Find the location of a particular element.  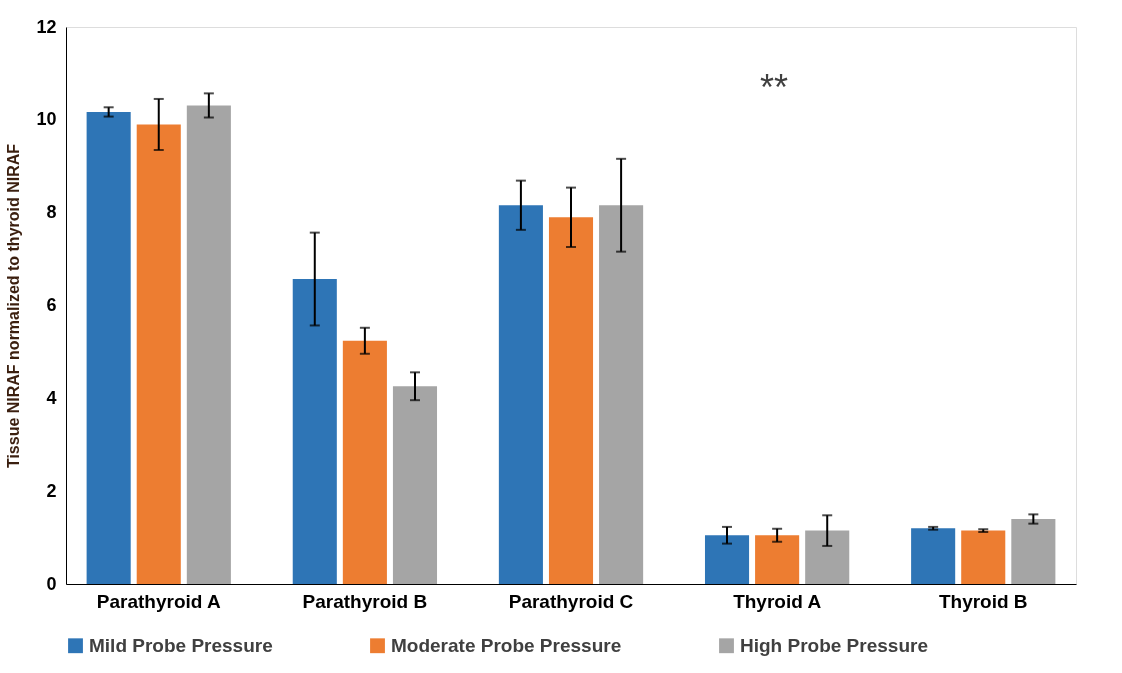

x-tick-label: Parathyroid B is located at coordinates (365, 601).